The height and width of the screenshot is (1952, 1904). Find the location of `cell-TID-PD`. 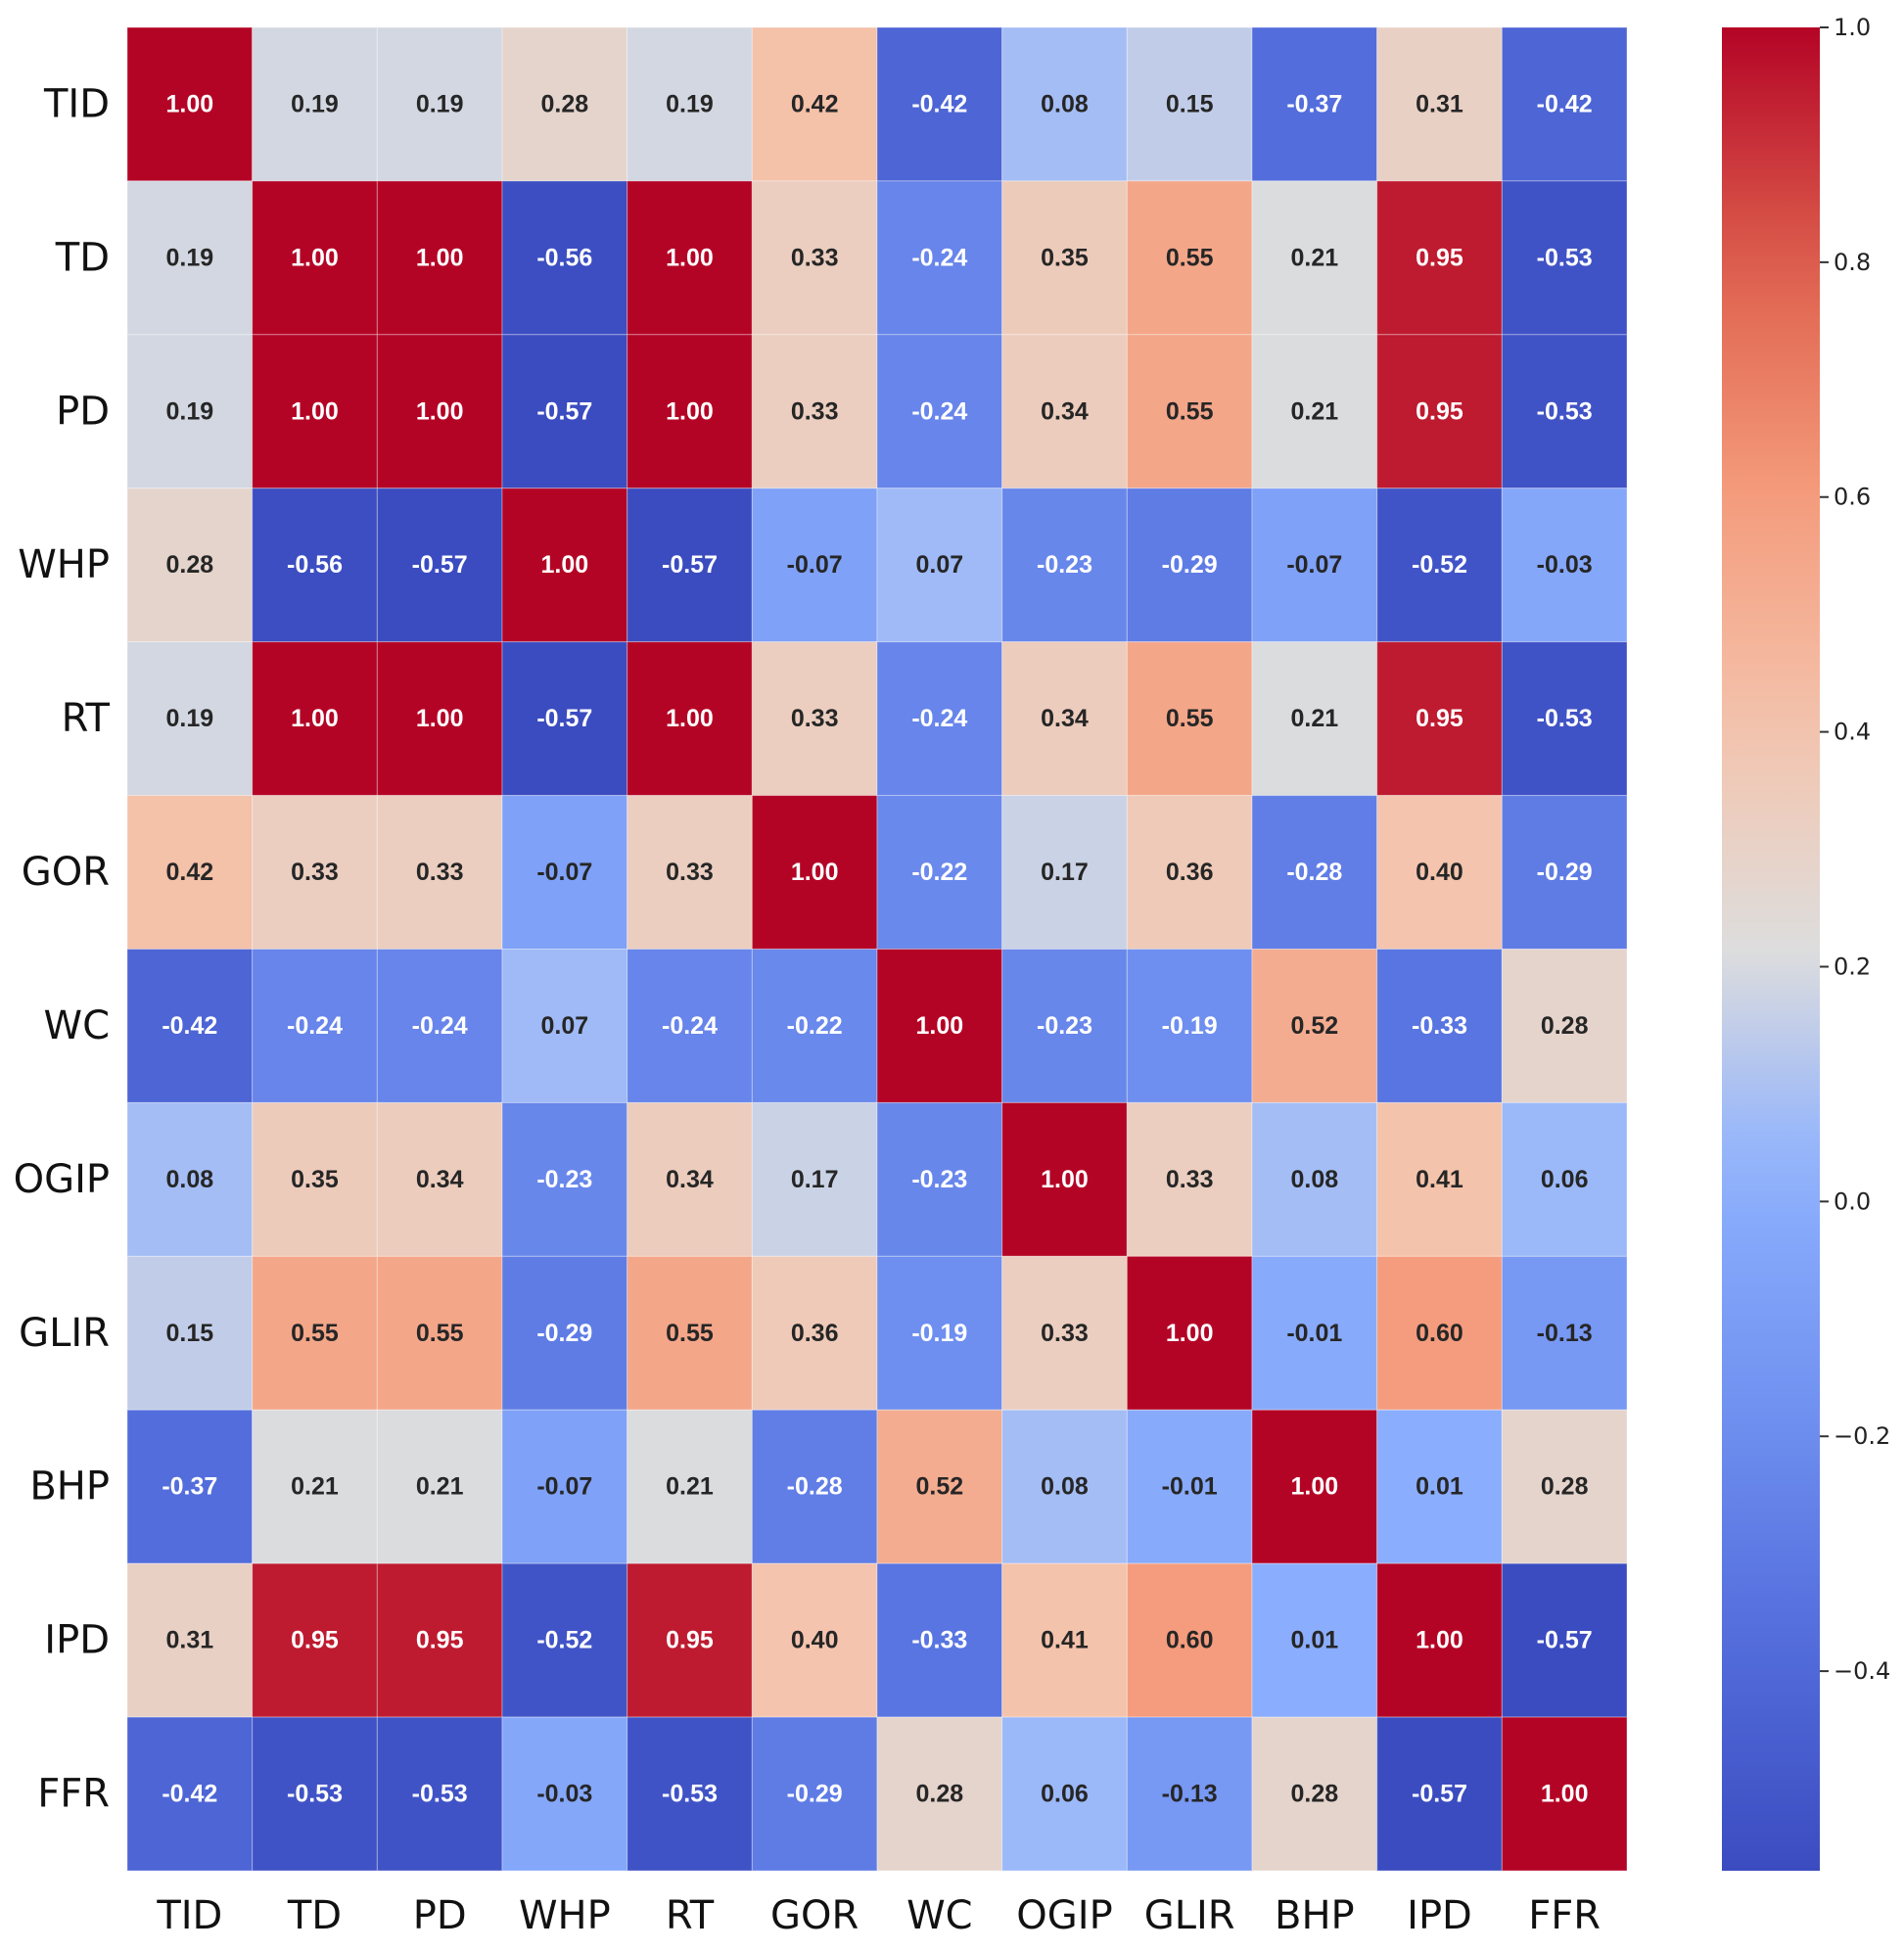

cell-TID-PD is located at coordinates (439, 104).